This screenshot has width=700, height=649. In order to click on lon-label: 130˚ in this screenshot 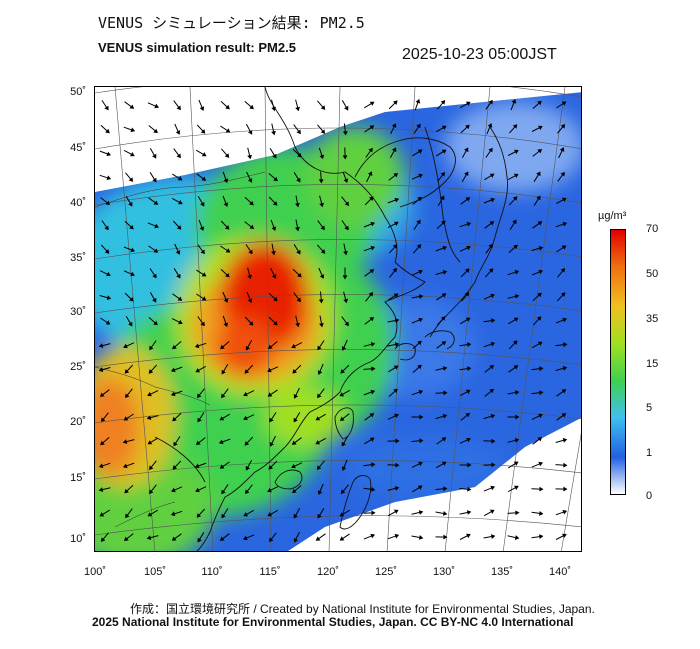, I will do `click(444, 572)`.